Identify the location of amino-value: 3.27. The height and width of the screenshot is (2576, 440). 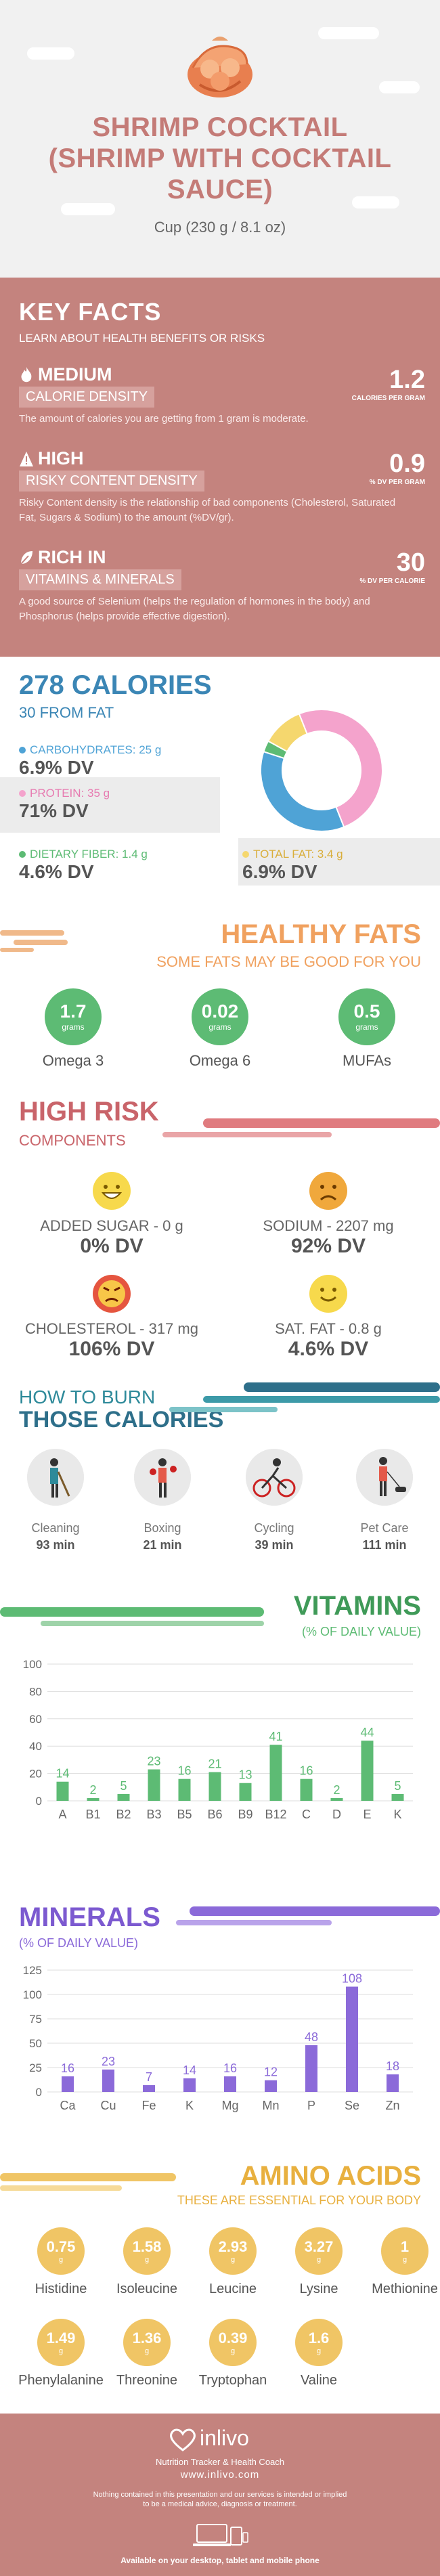
(319, 2246).